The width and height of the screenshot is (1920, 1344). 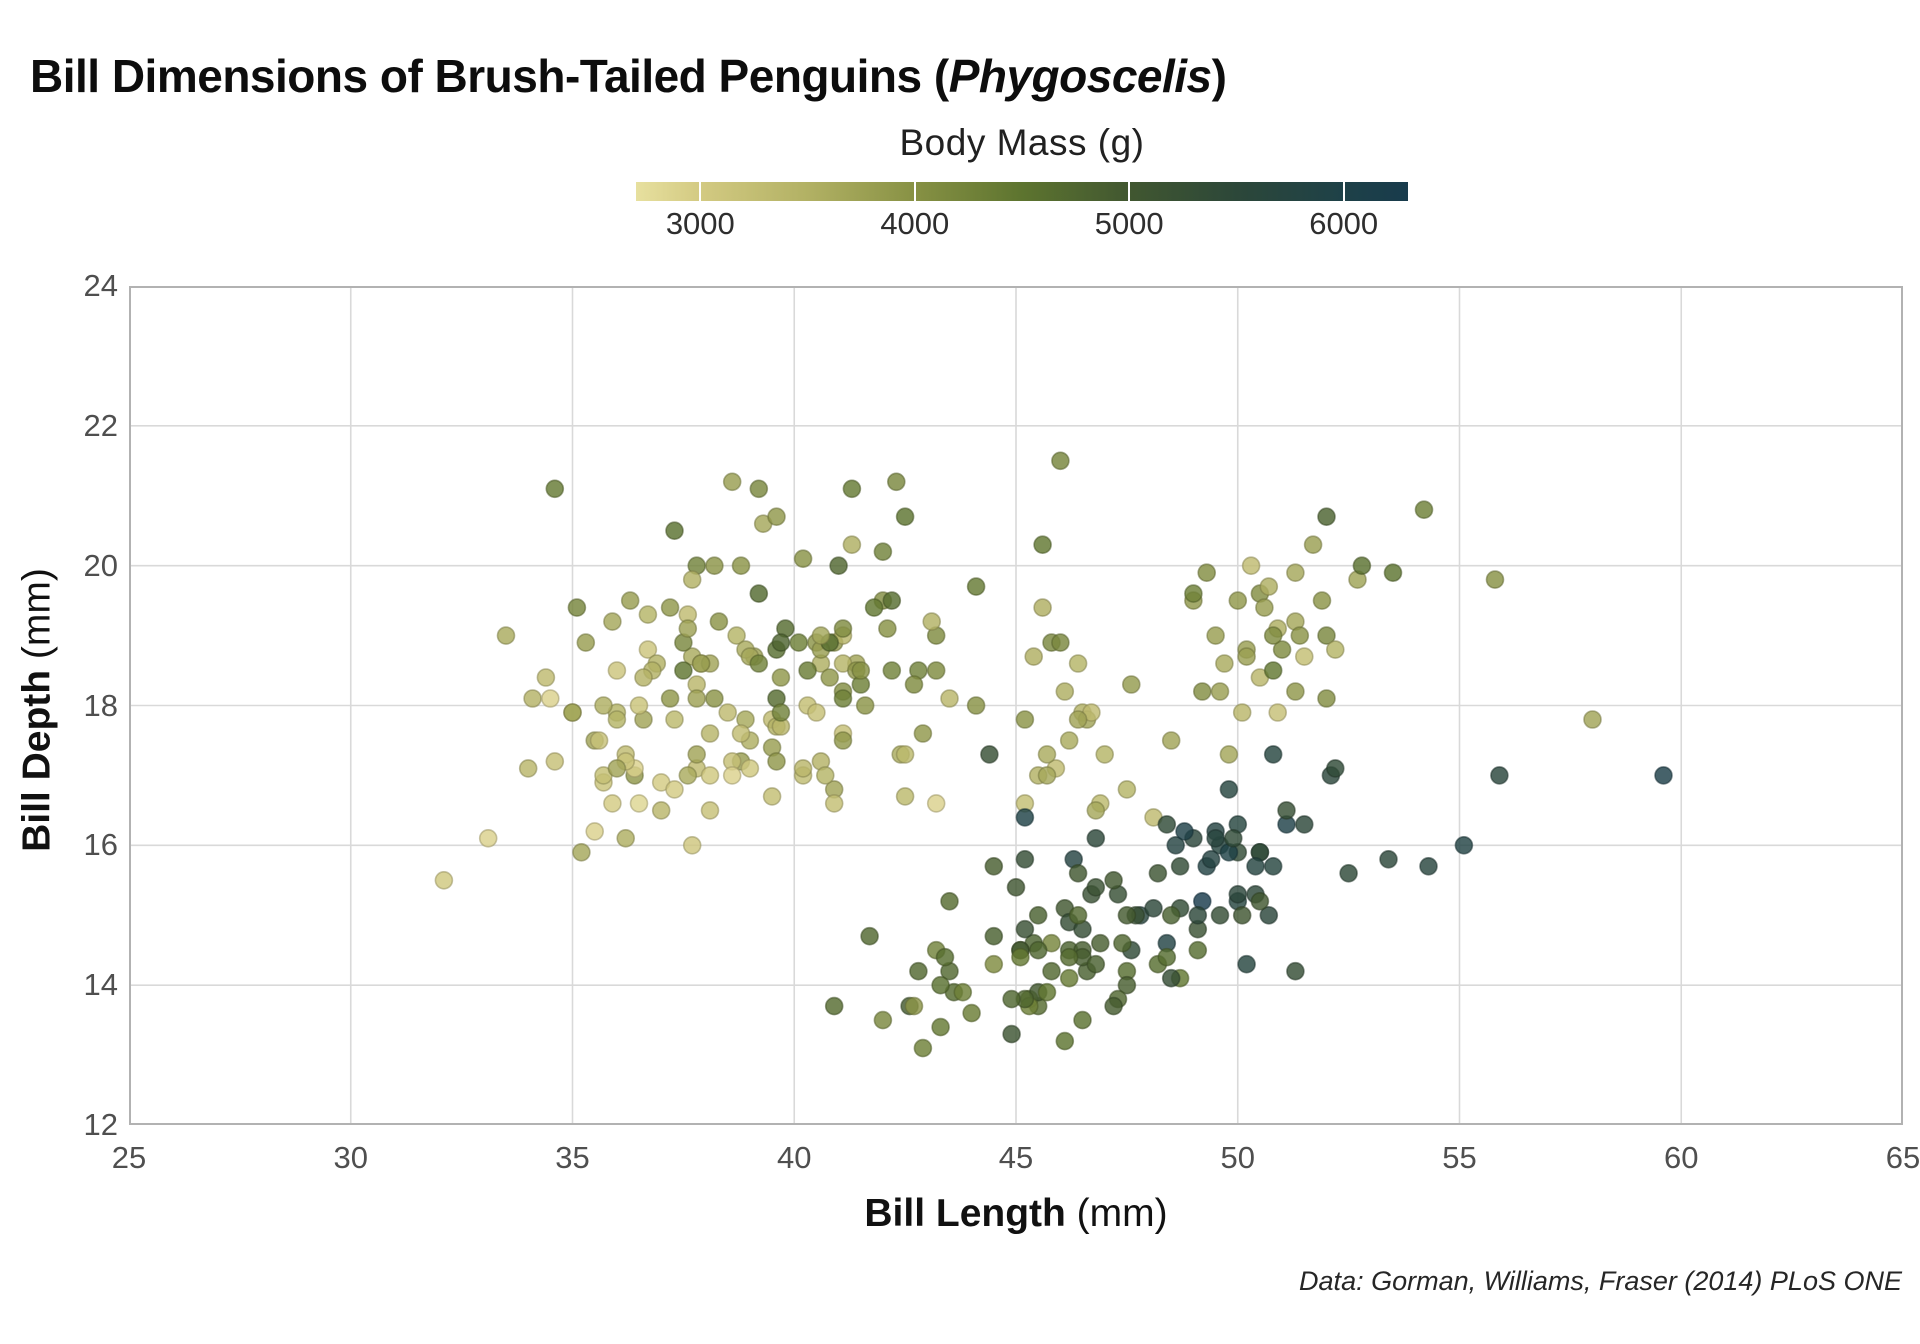 What do you see at coordinates (1022, 142) in the screenshot?
I see `colorbar-title: Body Mass (g)` at bounding box center [1022, 142].